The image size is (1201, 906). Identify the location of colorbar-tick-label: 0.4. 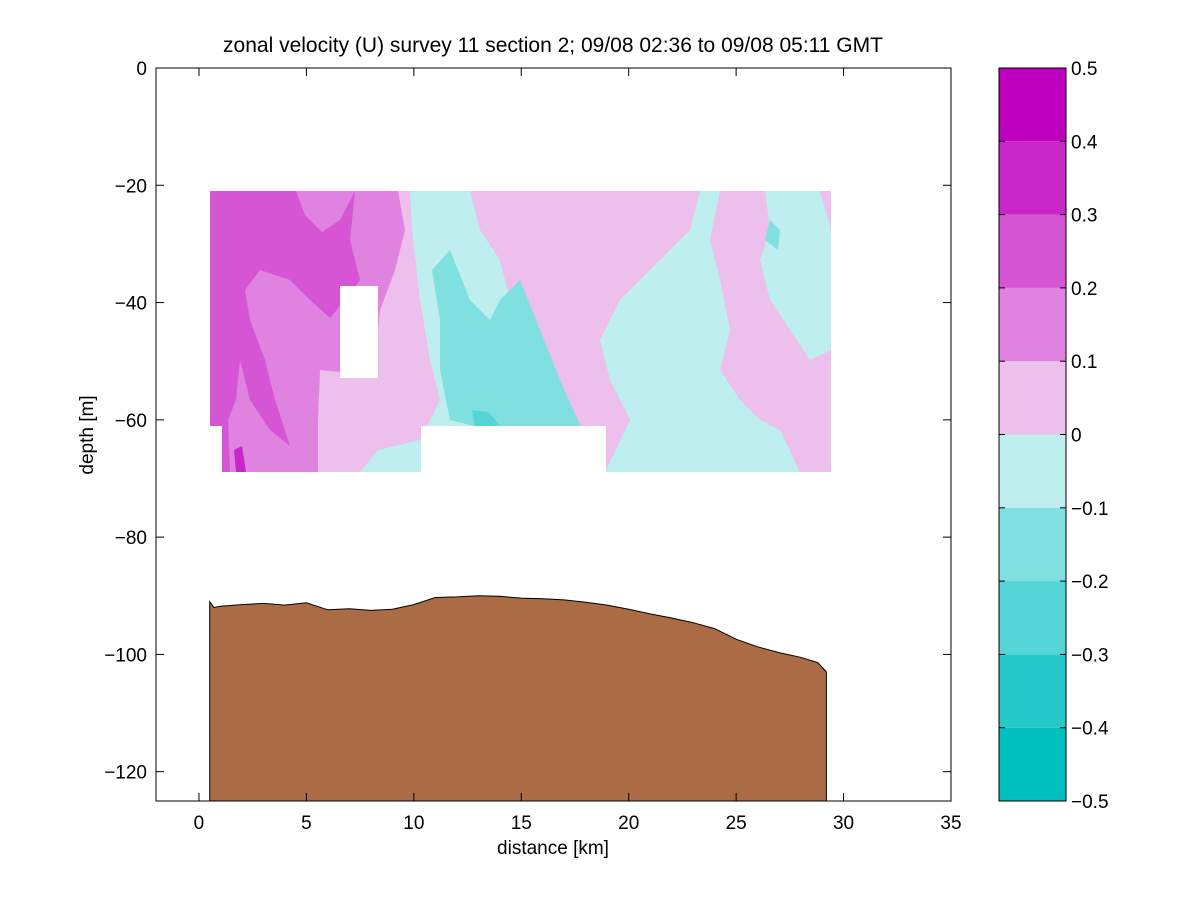
(1084, 142).